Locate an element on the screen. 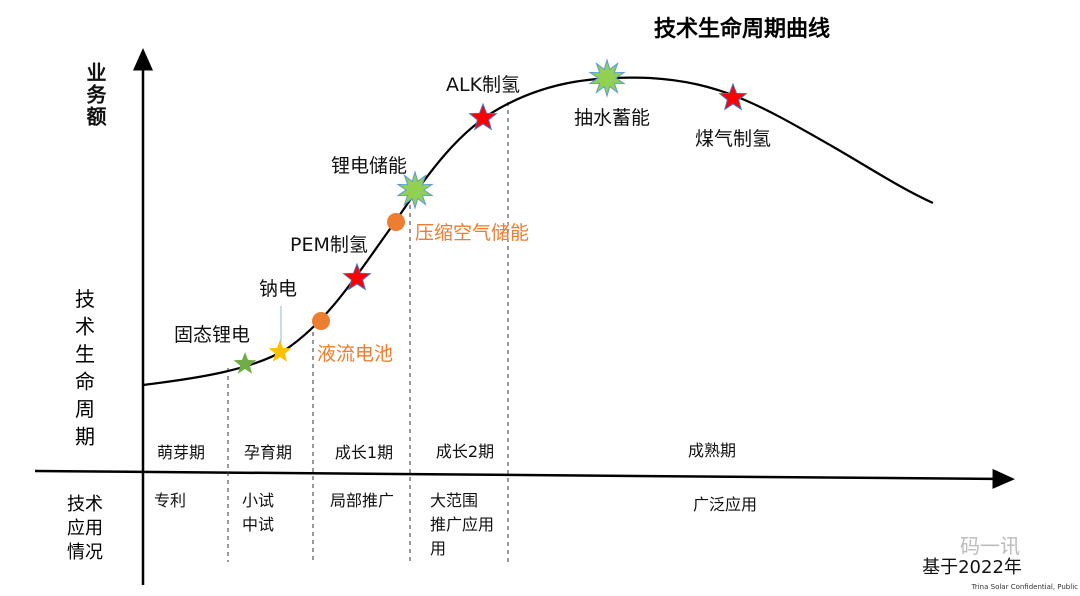  stage-label: 成长2期 is located at coordinates (465, 451).